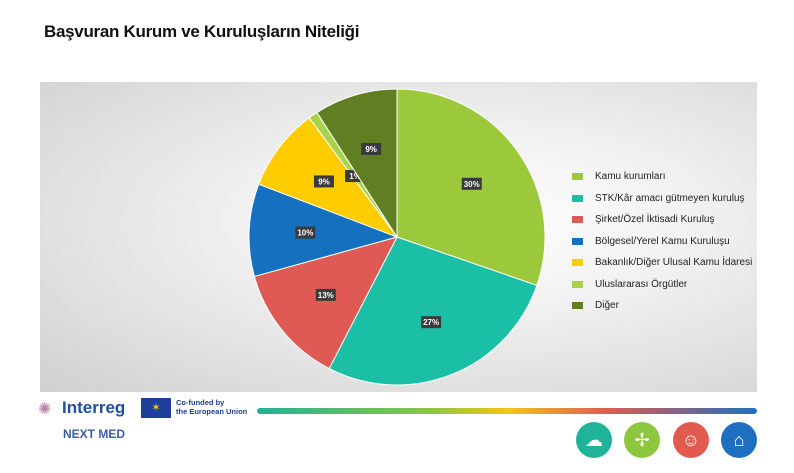 The height and width of the screenshot is (473, 794). I want to click on svg-text: 13%, so click(326, 295).